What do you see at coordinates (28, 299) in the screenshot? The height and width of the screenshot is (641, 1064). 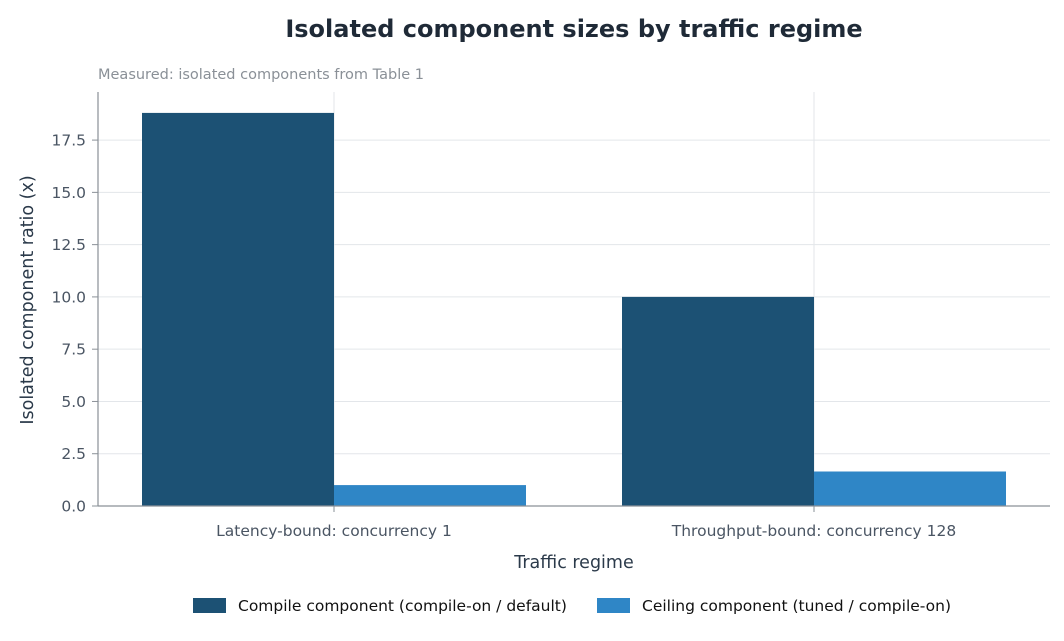 I see `y-axis-label: Isolated component ratio (x)` at bounding box center [28, 299].